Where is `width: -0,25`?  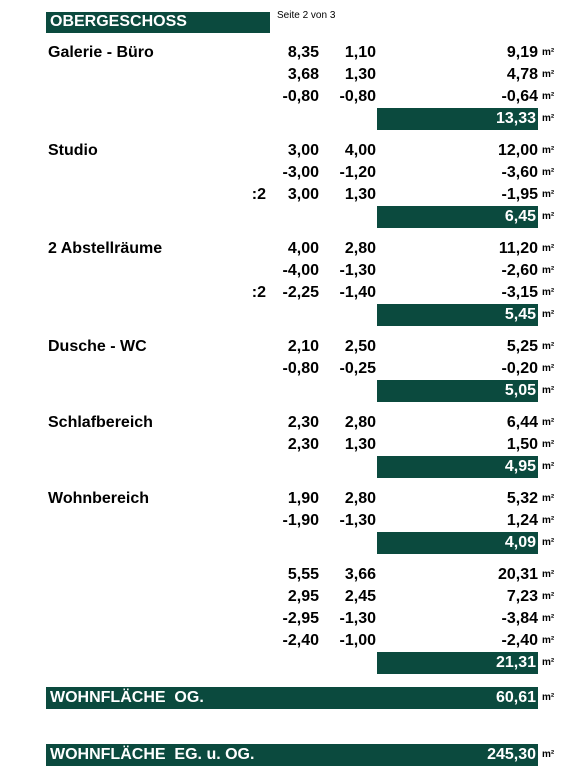 width: -0,25 is located at coordinates (357, 368).